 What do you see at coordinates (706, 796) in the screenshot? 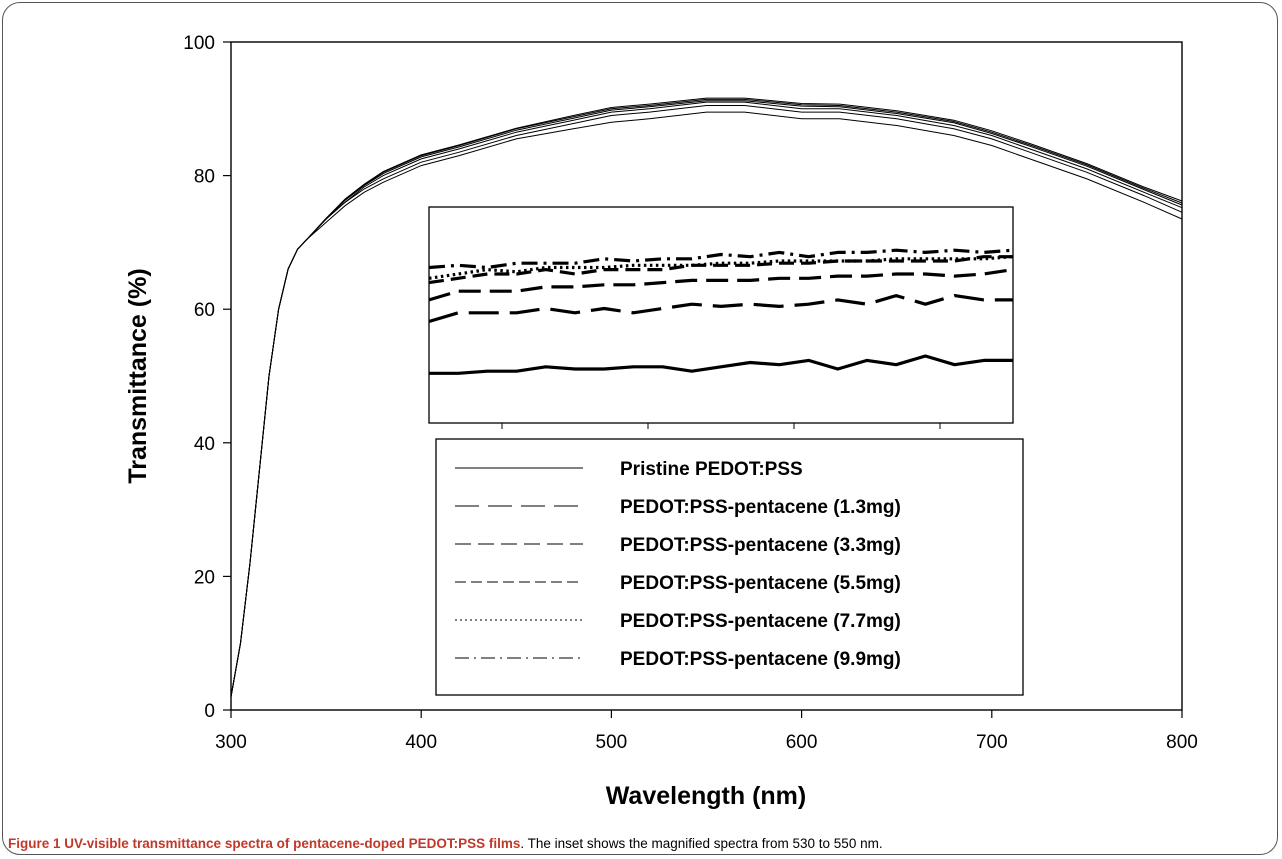
I see `x-axis-title: Wavelength (nm)` at bounding box center [706, 796].